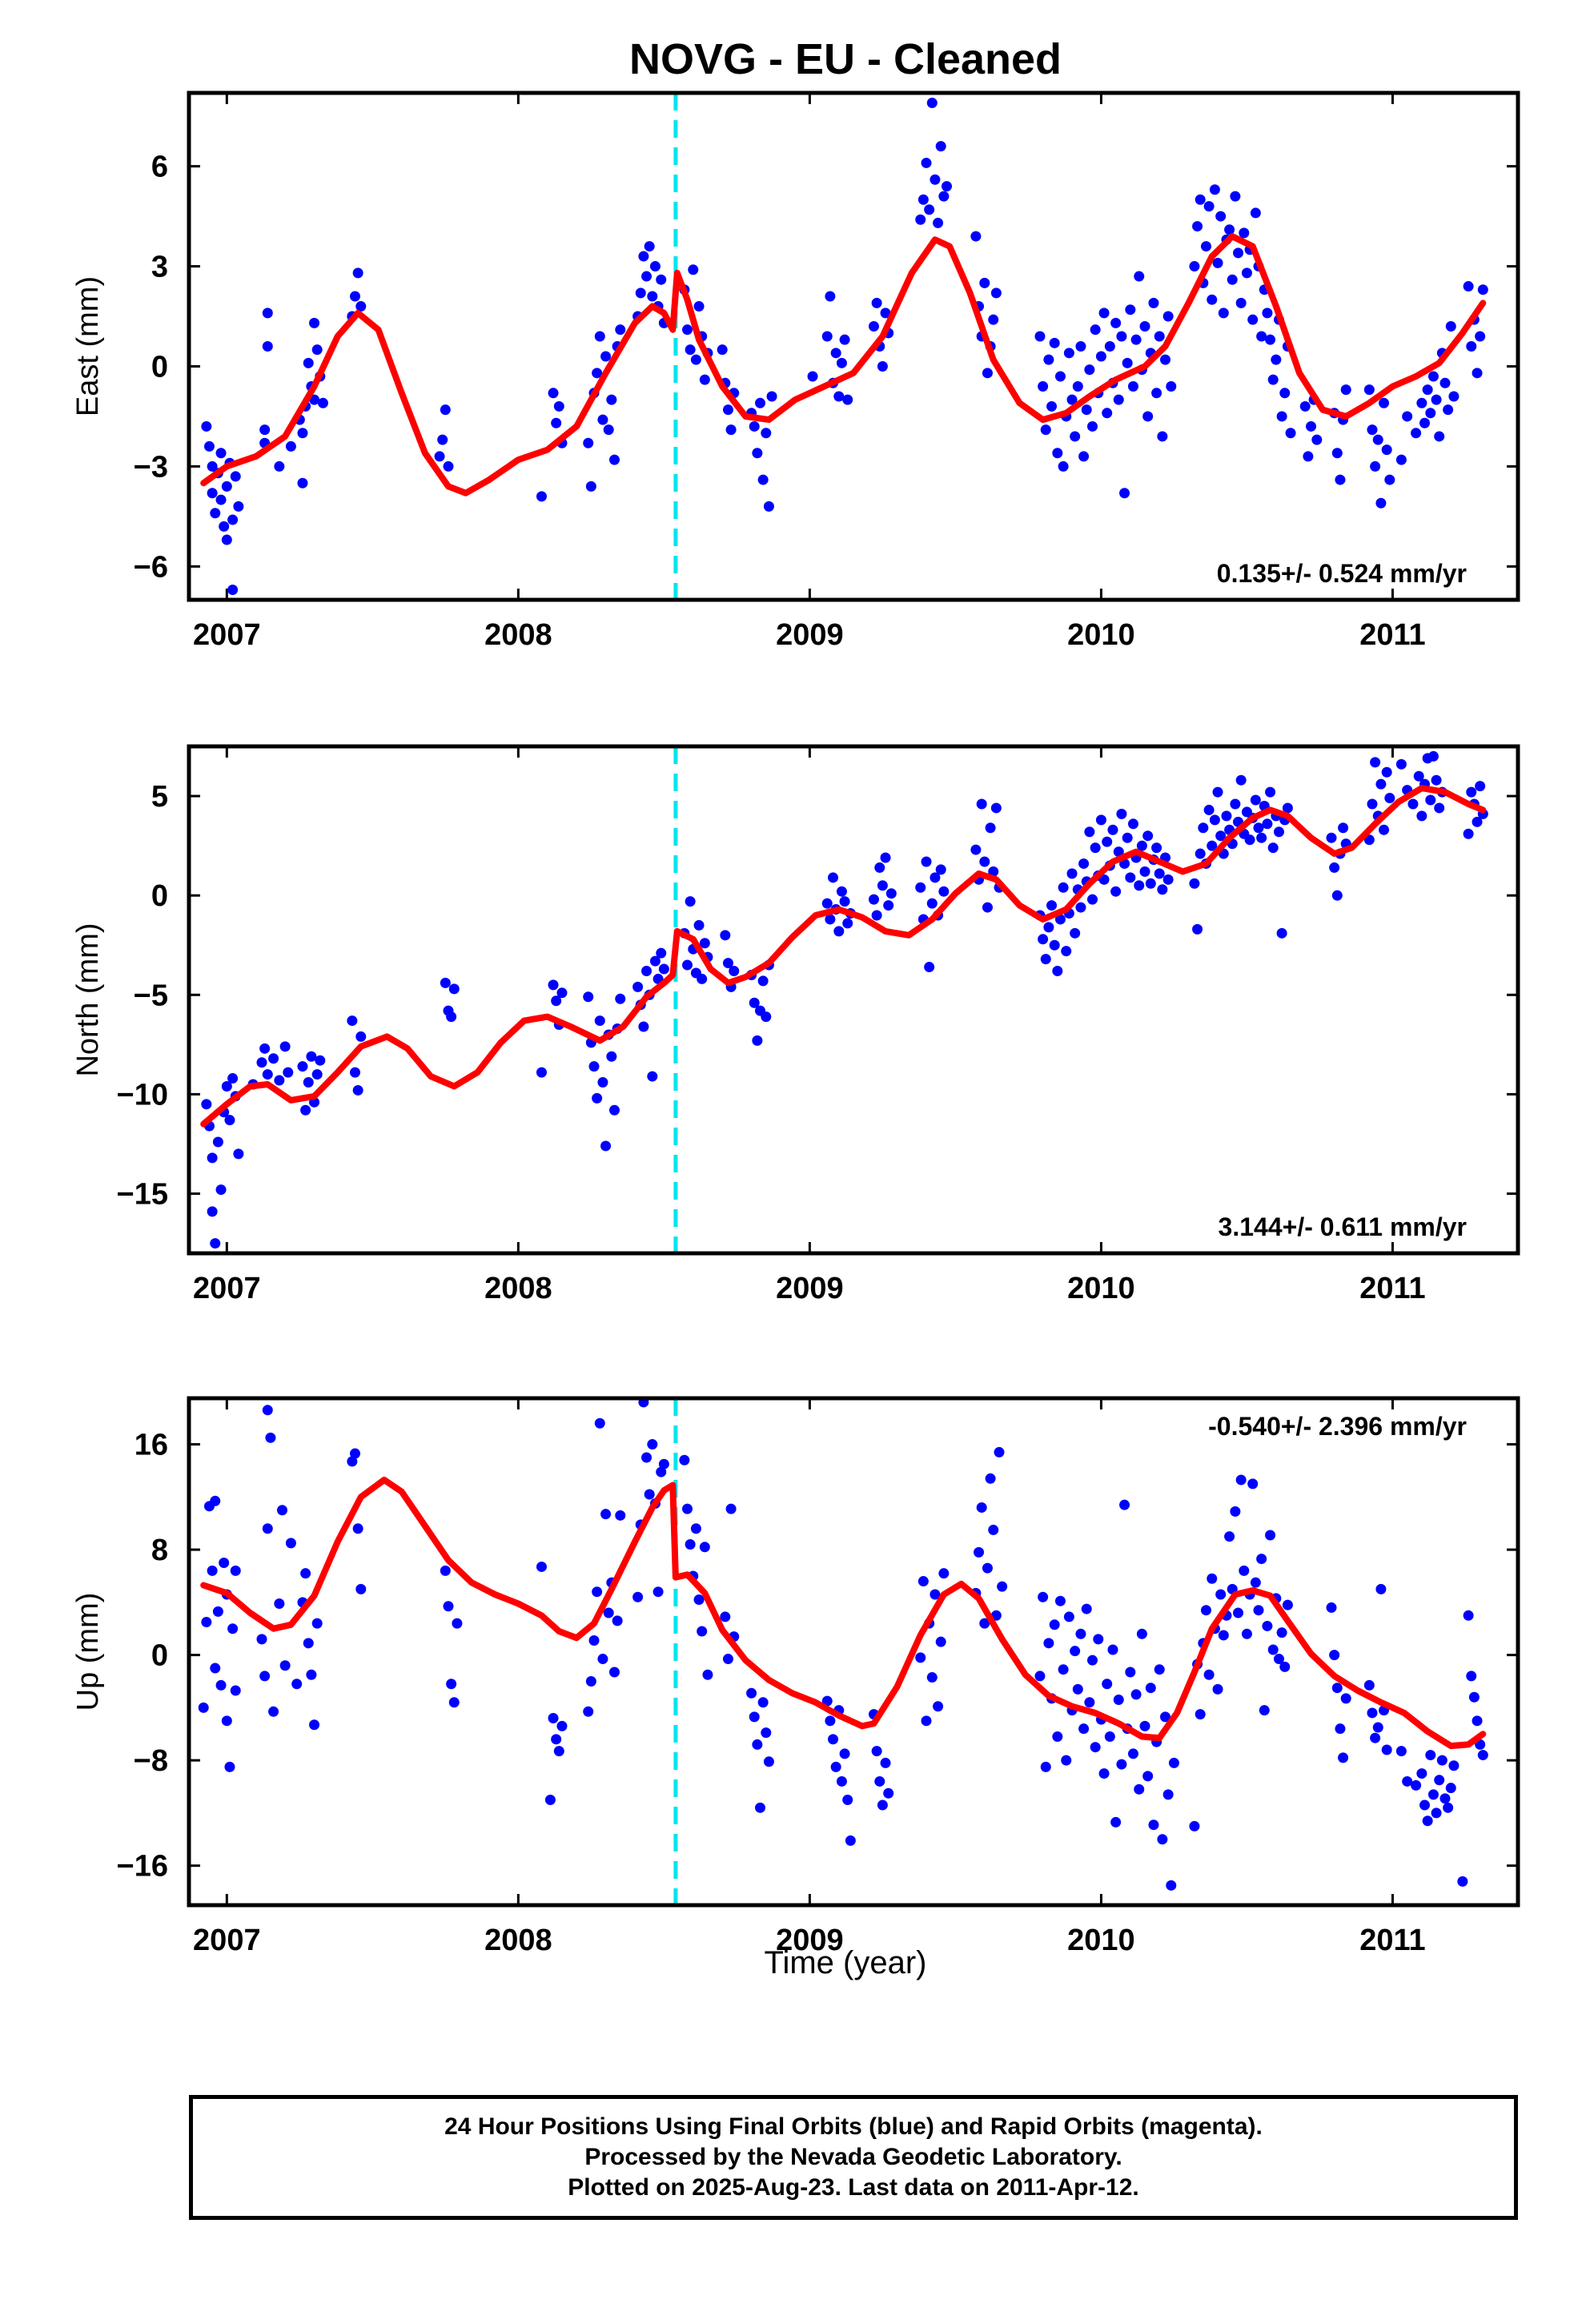 The width and height of the screenshot is (1582, 2324). What do you see at coordinates (1101, 1288) in the screenshot?
I see `north-x-tick-label: 2010` at bounding box center [1101, 1288].